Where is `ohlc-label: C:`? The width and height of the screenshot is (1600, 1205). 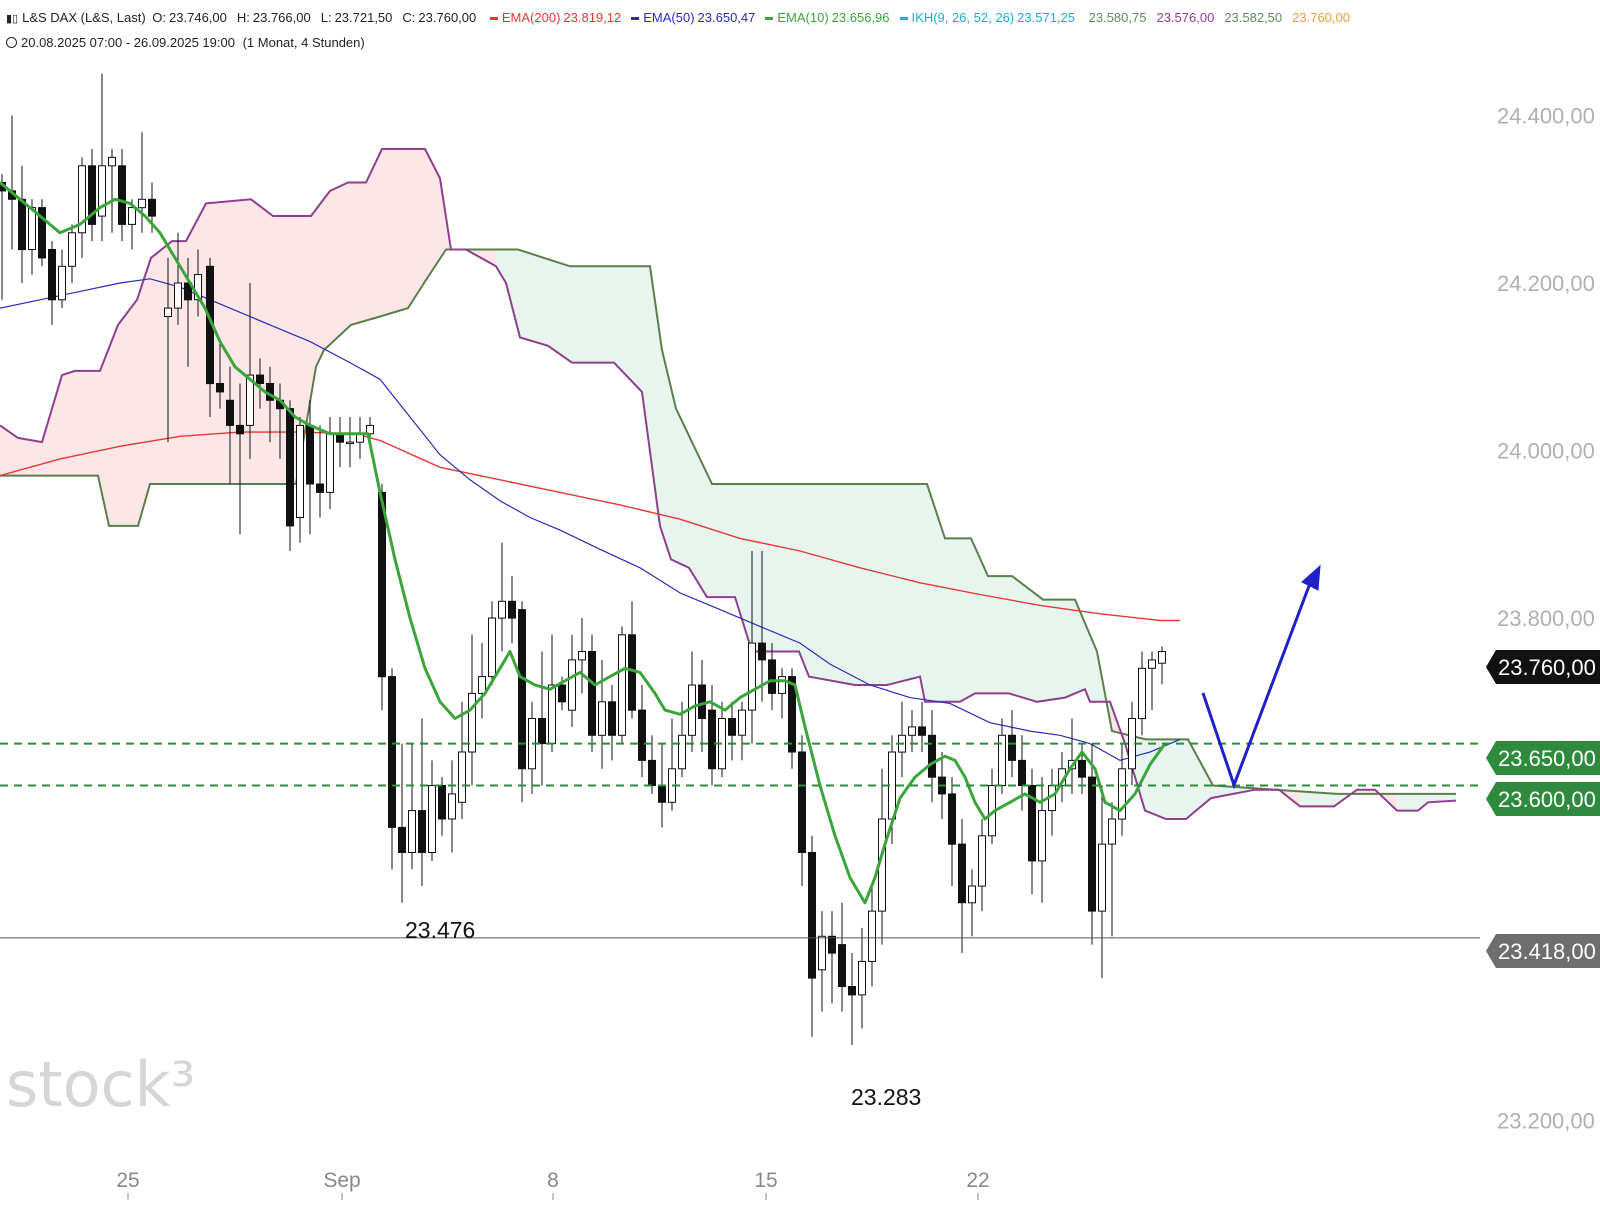
ohlc-label: C: is located at coordinates (409, 17).